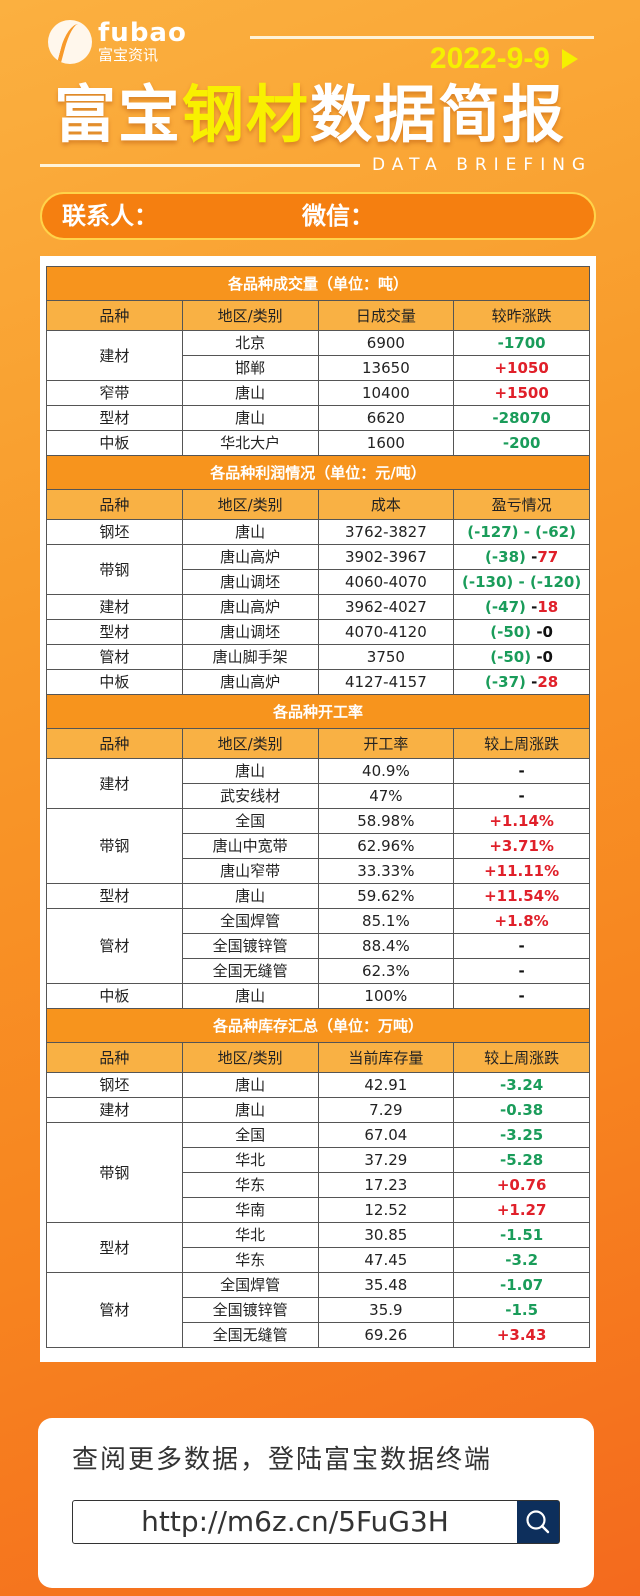  I want to click on change-cell: +1050, so click(521, 368).